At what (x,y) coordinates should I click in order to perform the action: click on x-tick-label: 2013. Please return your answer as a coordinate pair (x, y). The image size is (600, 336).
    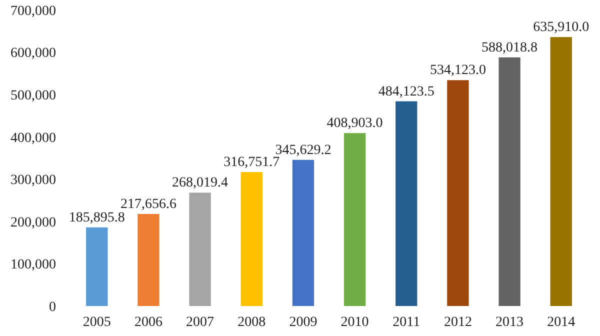
    Looking at the image, I should click on (510, 322).